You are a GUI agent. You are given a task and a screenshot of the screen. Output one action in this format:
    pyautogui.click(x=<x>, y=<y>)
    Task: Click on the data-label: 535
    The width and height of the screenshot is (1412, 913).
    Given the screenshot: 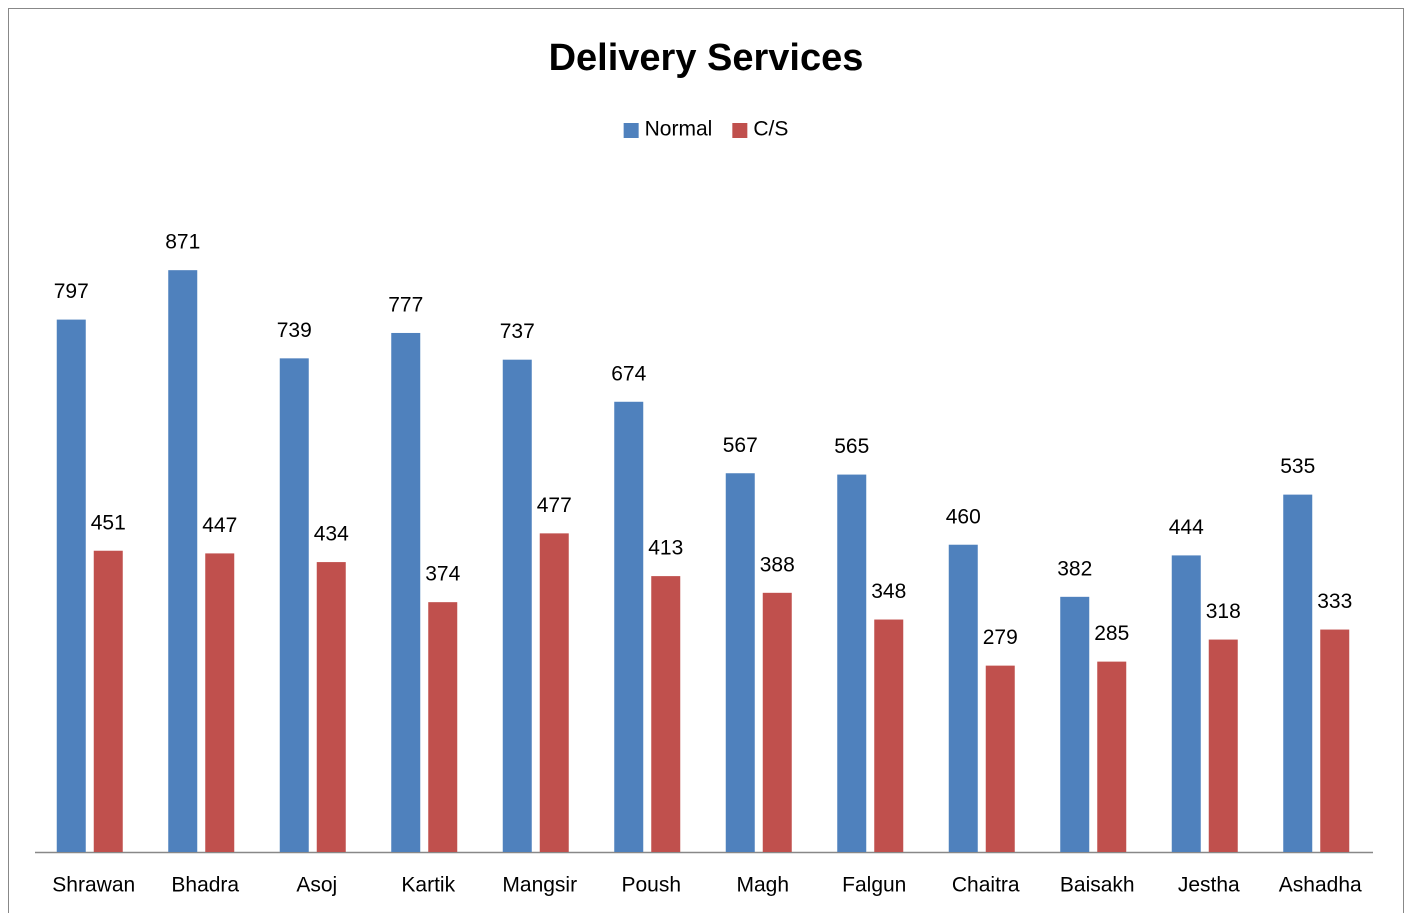 What is the action you would take?
    pyautogui.click(x=1297, y=466)
    